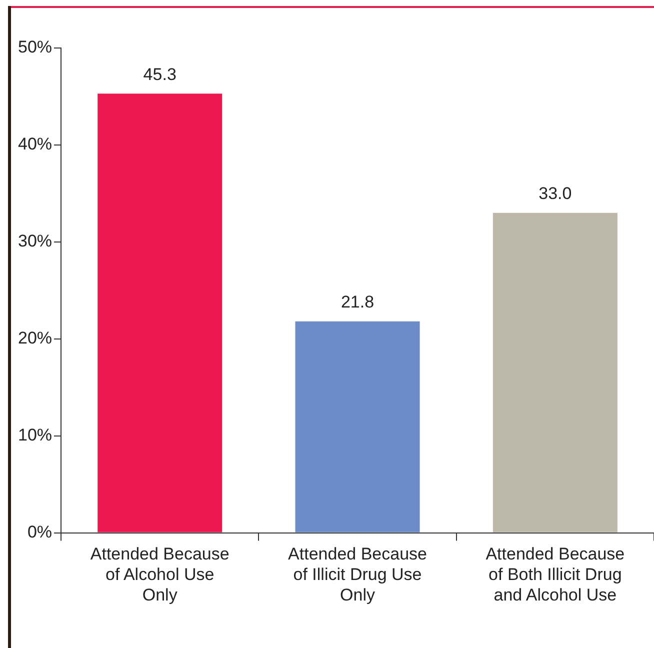  What do you see at coordinates (39, 532) in the screenshot?
I see `y-tick-label: 0%` at bounding box center [39, 532].